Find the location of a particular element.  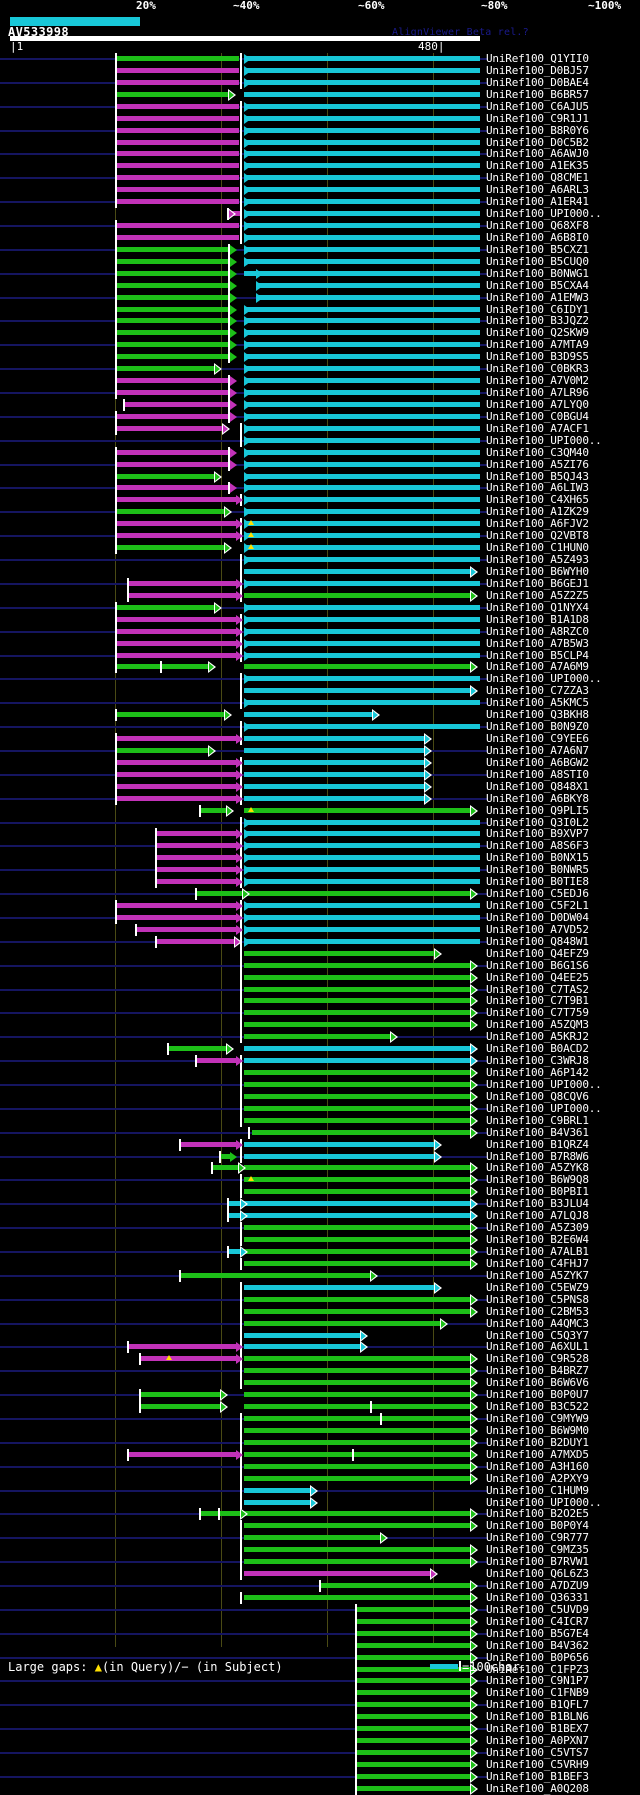

hit-label: UniRef100_Q1NYX4 is located at coordinates (537, 607).